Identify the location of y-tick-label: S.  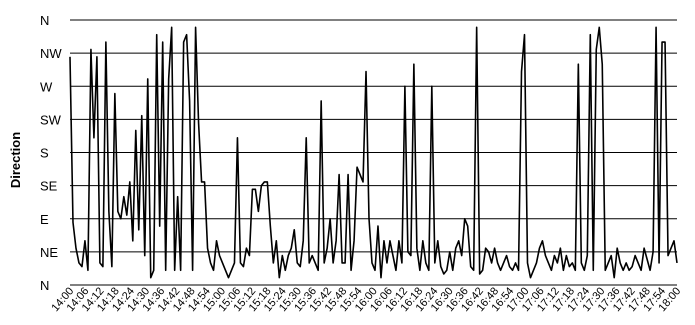
(44, 153).